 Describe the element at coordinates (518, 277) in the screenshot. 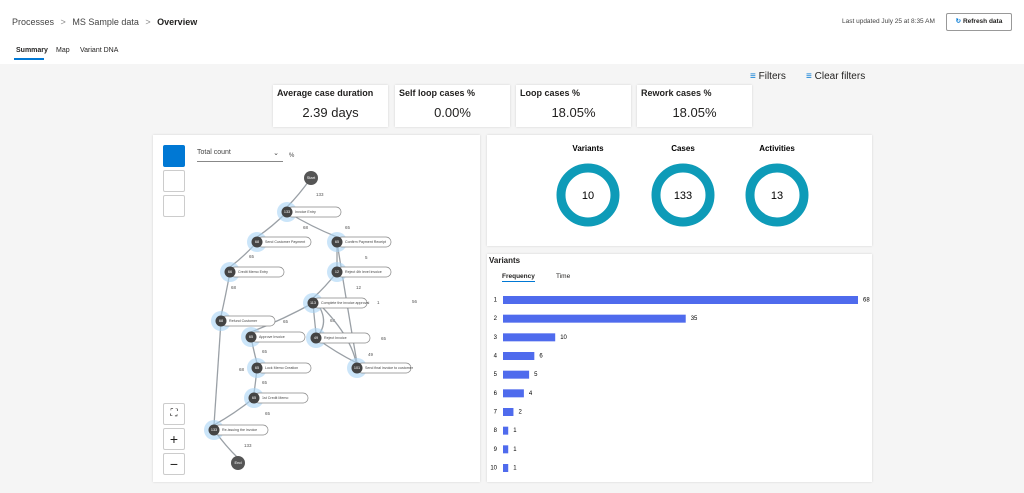

I see `chart-tab: Frequency` at that location.